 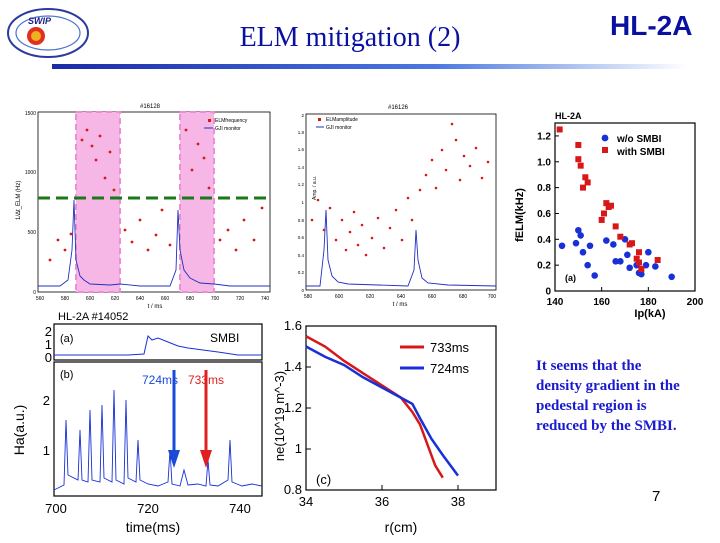 What do you see at coordinates (158, 345) in the screenshot?
I see `smbi-trace` at bounding box center [158, 345].